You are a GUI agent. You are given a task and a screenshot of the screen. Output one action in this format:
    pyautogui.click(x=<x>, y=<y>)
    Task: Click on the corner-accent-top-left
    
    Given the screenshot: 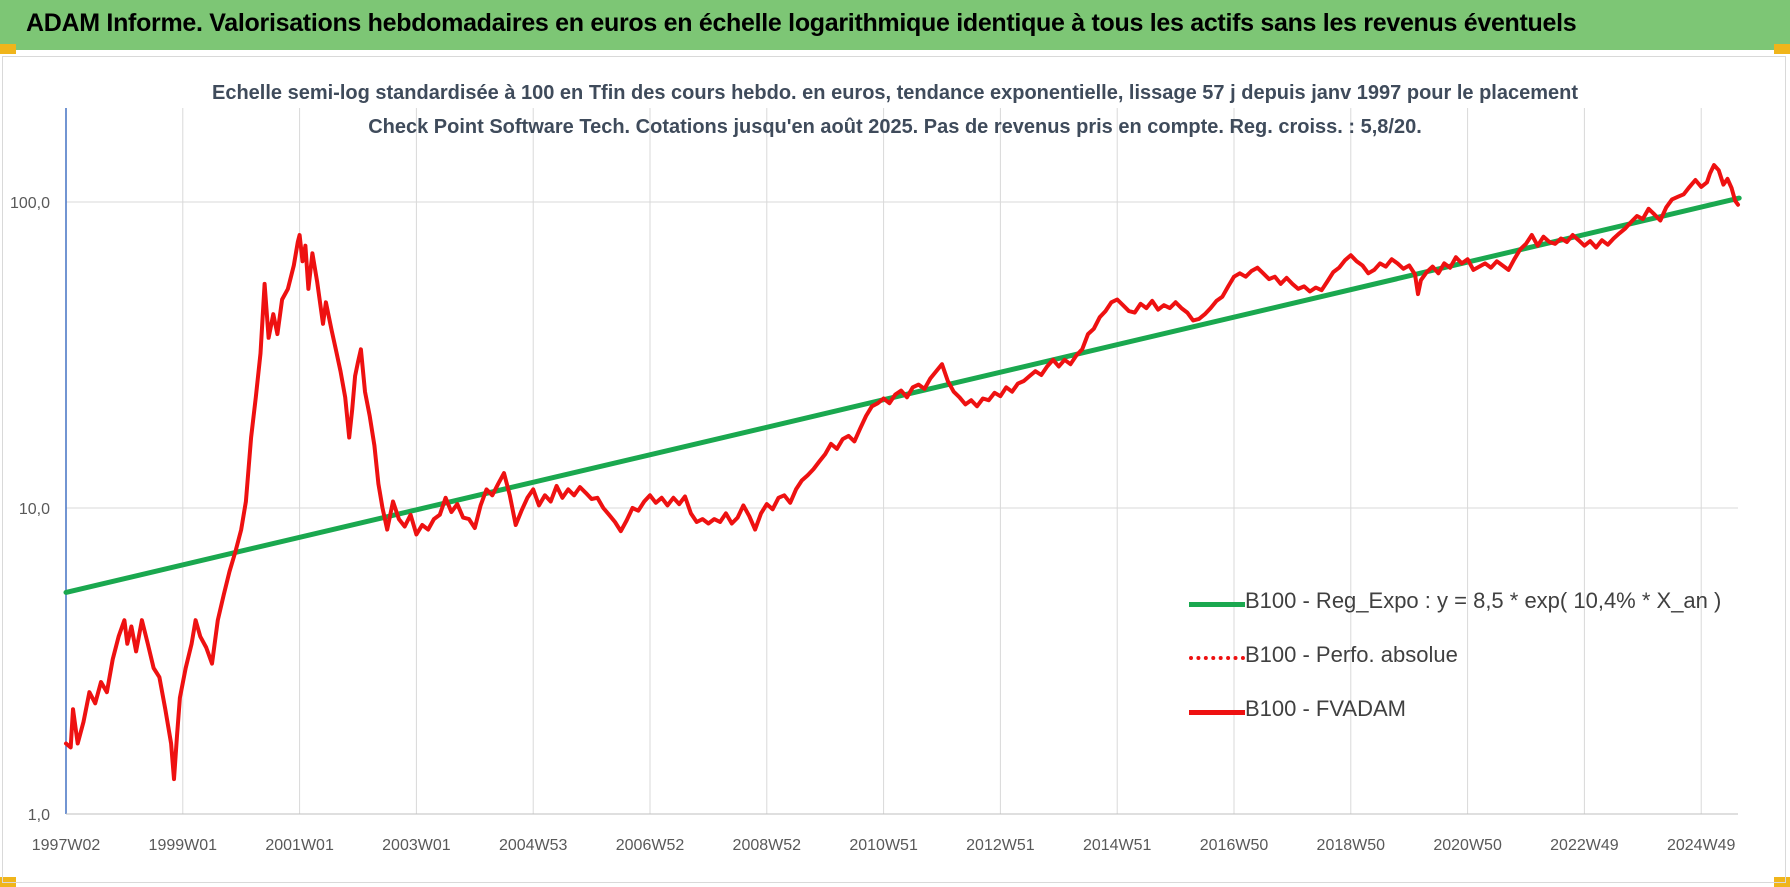 What is the action you would take?
    pyautogui.click(x=8, y=49)
    